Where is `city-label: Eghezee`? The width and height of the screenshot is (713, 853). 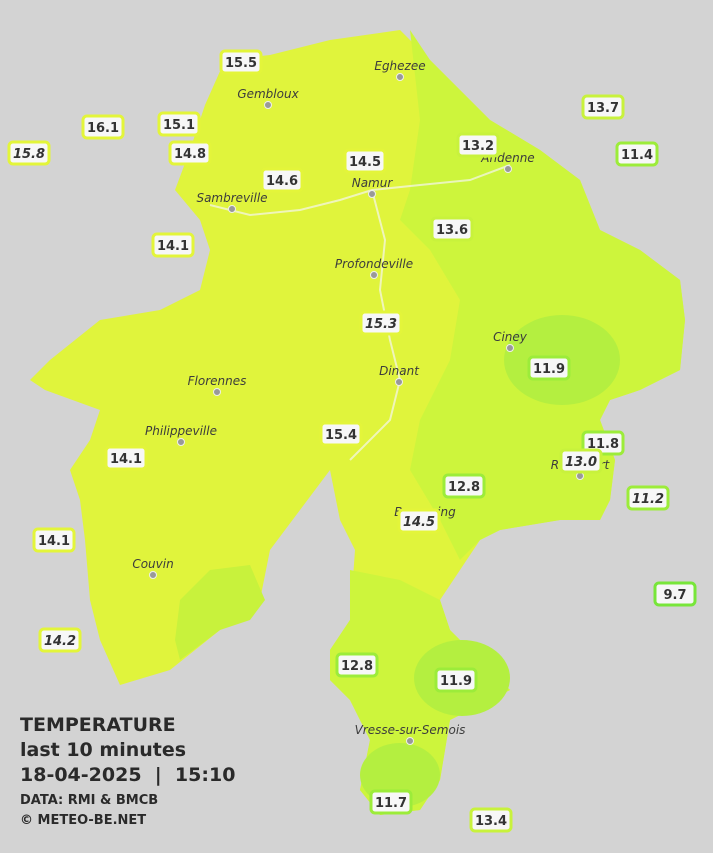 city-label: Eghezee is located at coordinates (399, 66).